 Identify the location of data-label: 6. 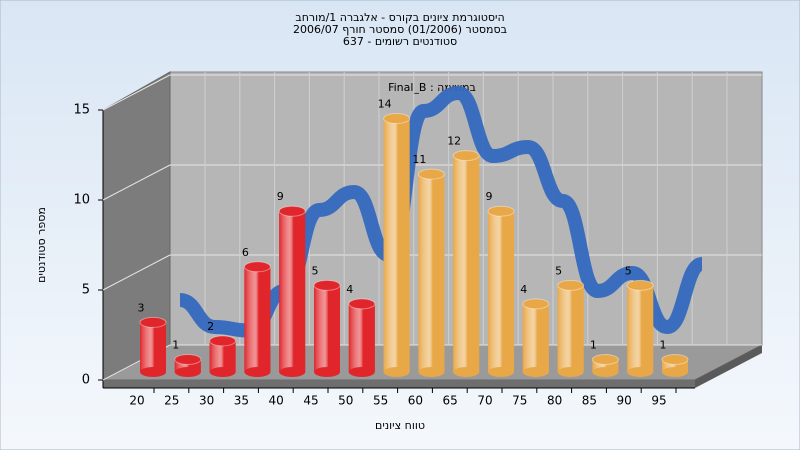
(245, 252).